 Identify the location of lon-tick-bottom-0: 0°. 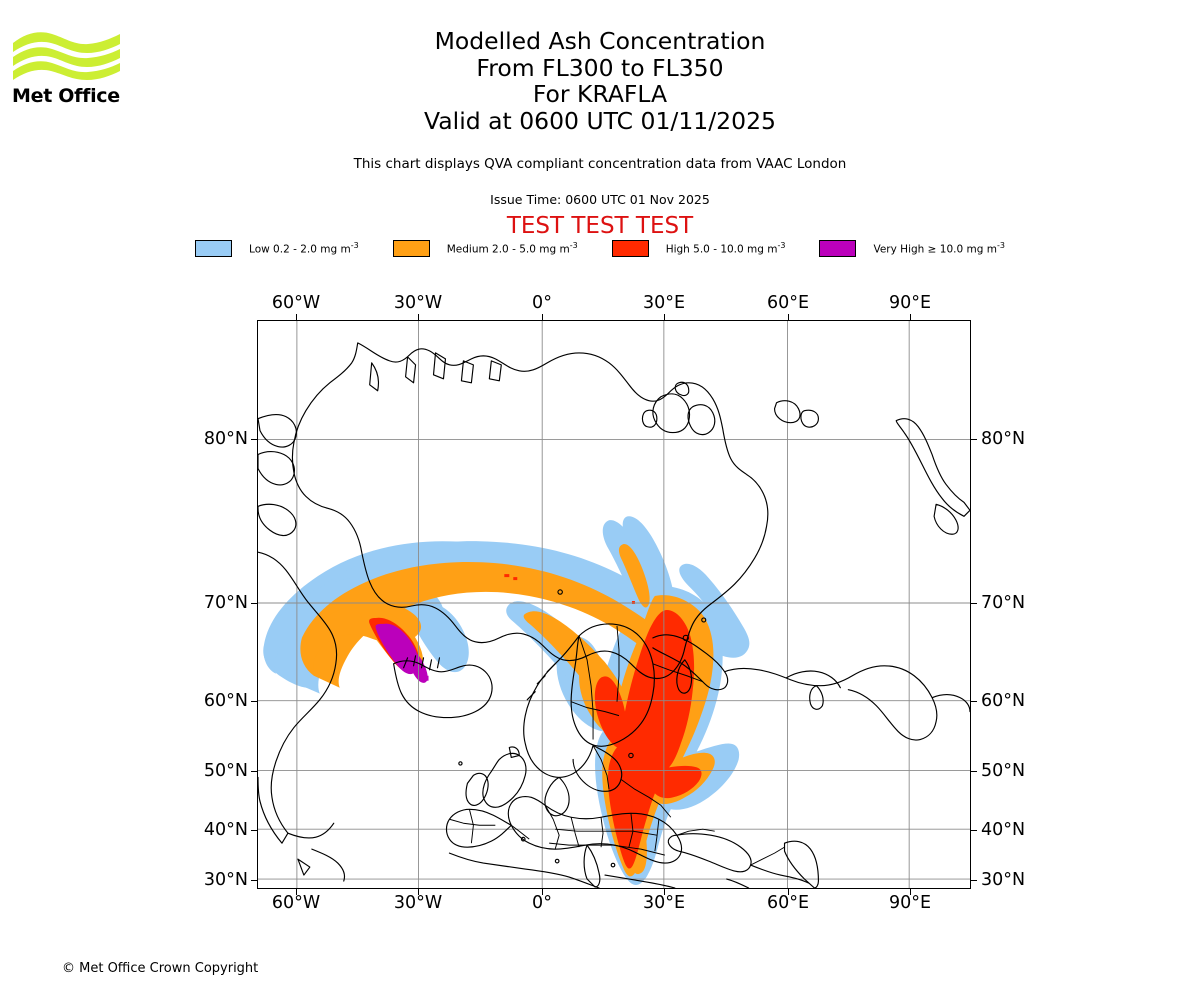
(542, 903).